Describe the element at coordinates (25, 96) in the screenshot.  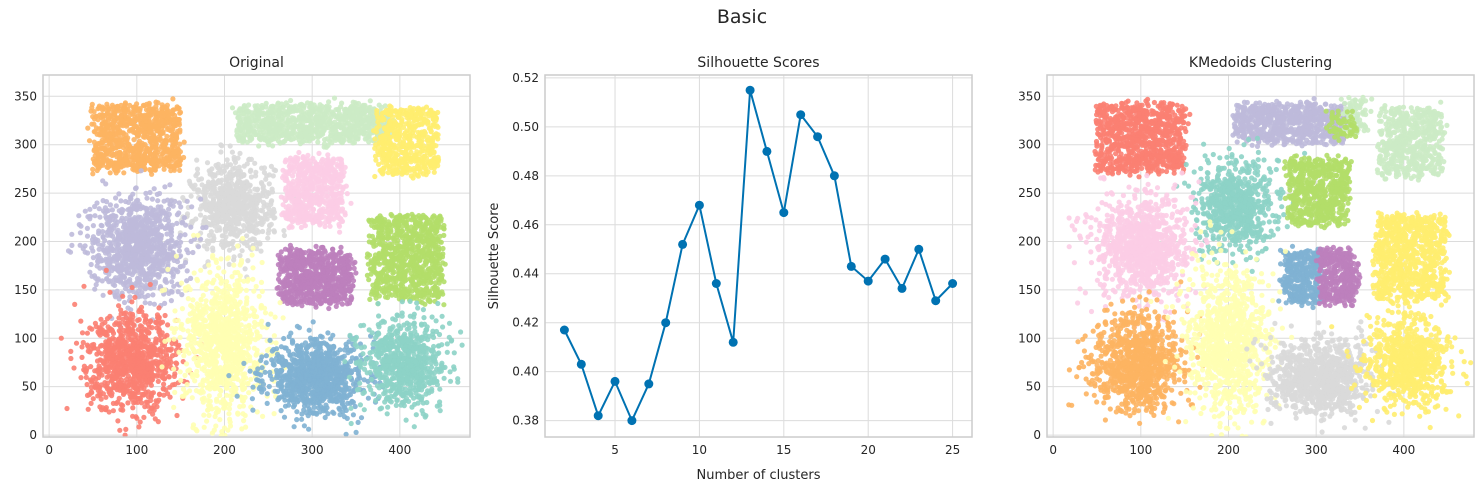
I see `y-tick-label: 350` at that location.